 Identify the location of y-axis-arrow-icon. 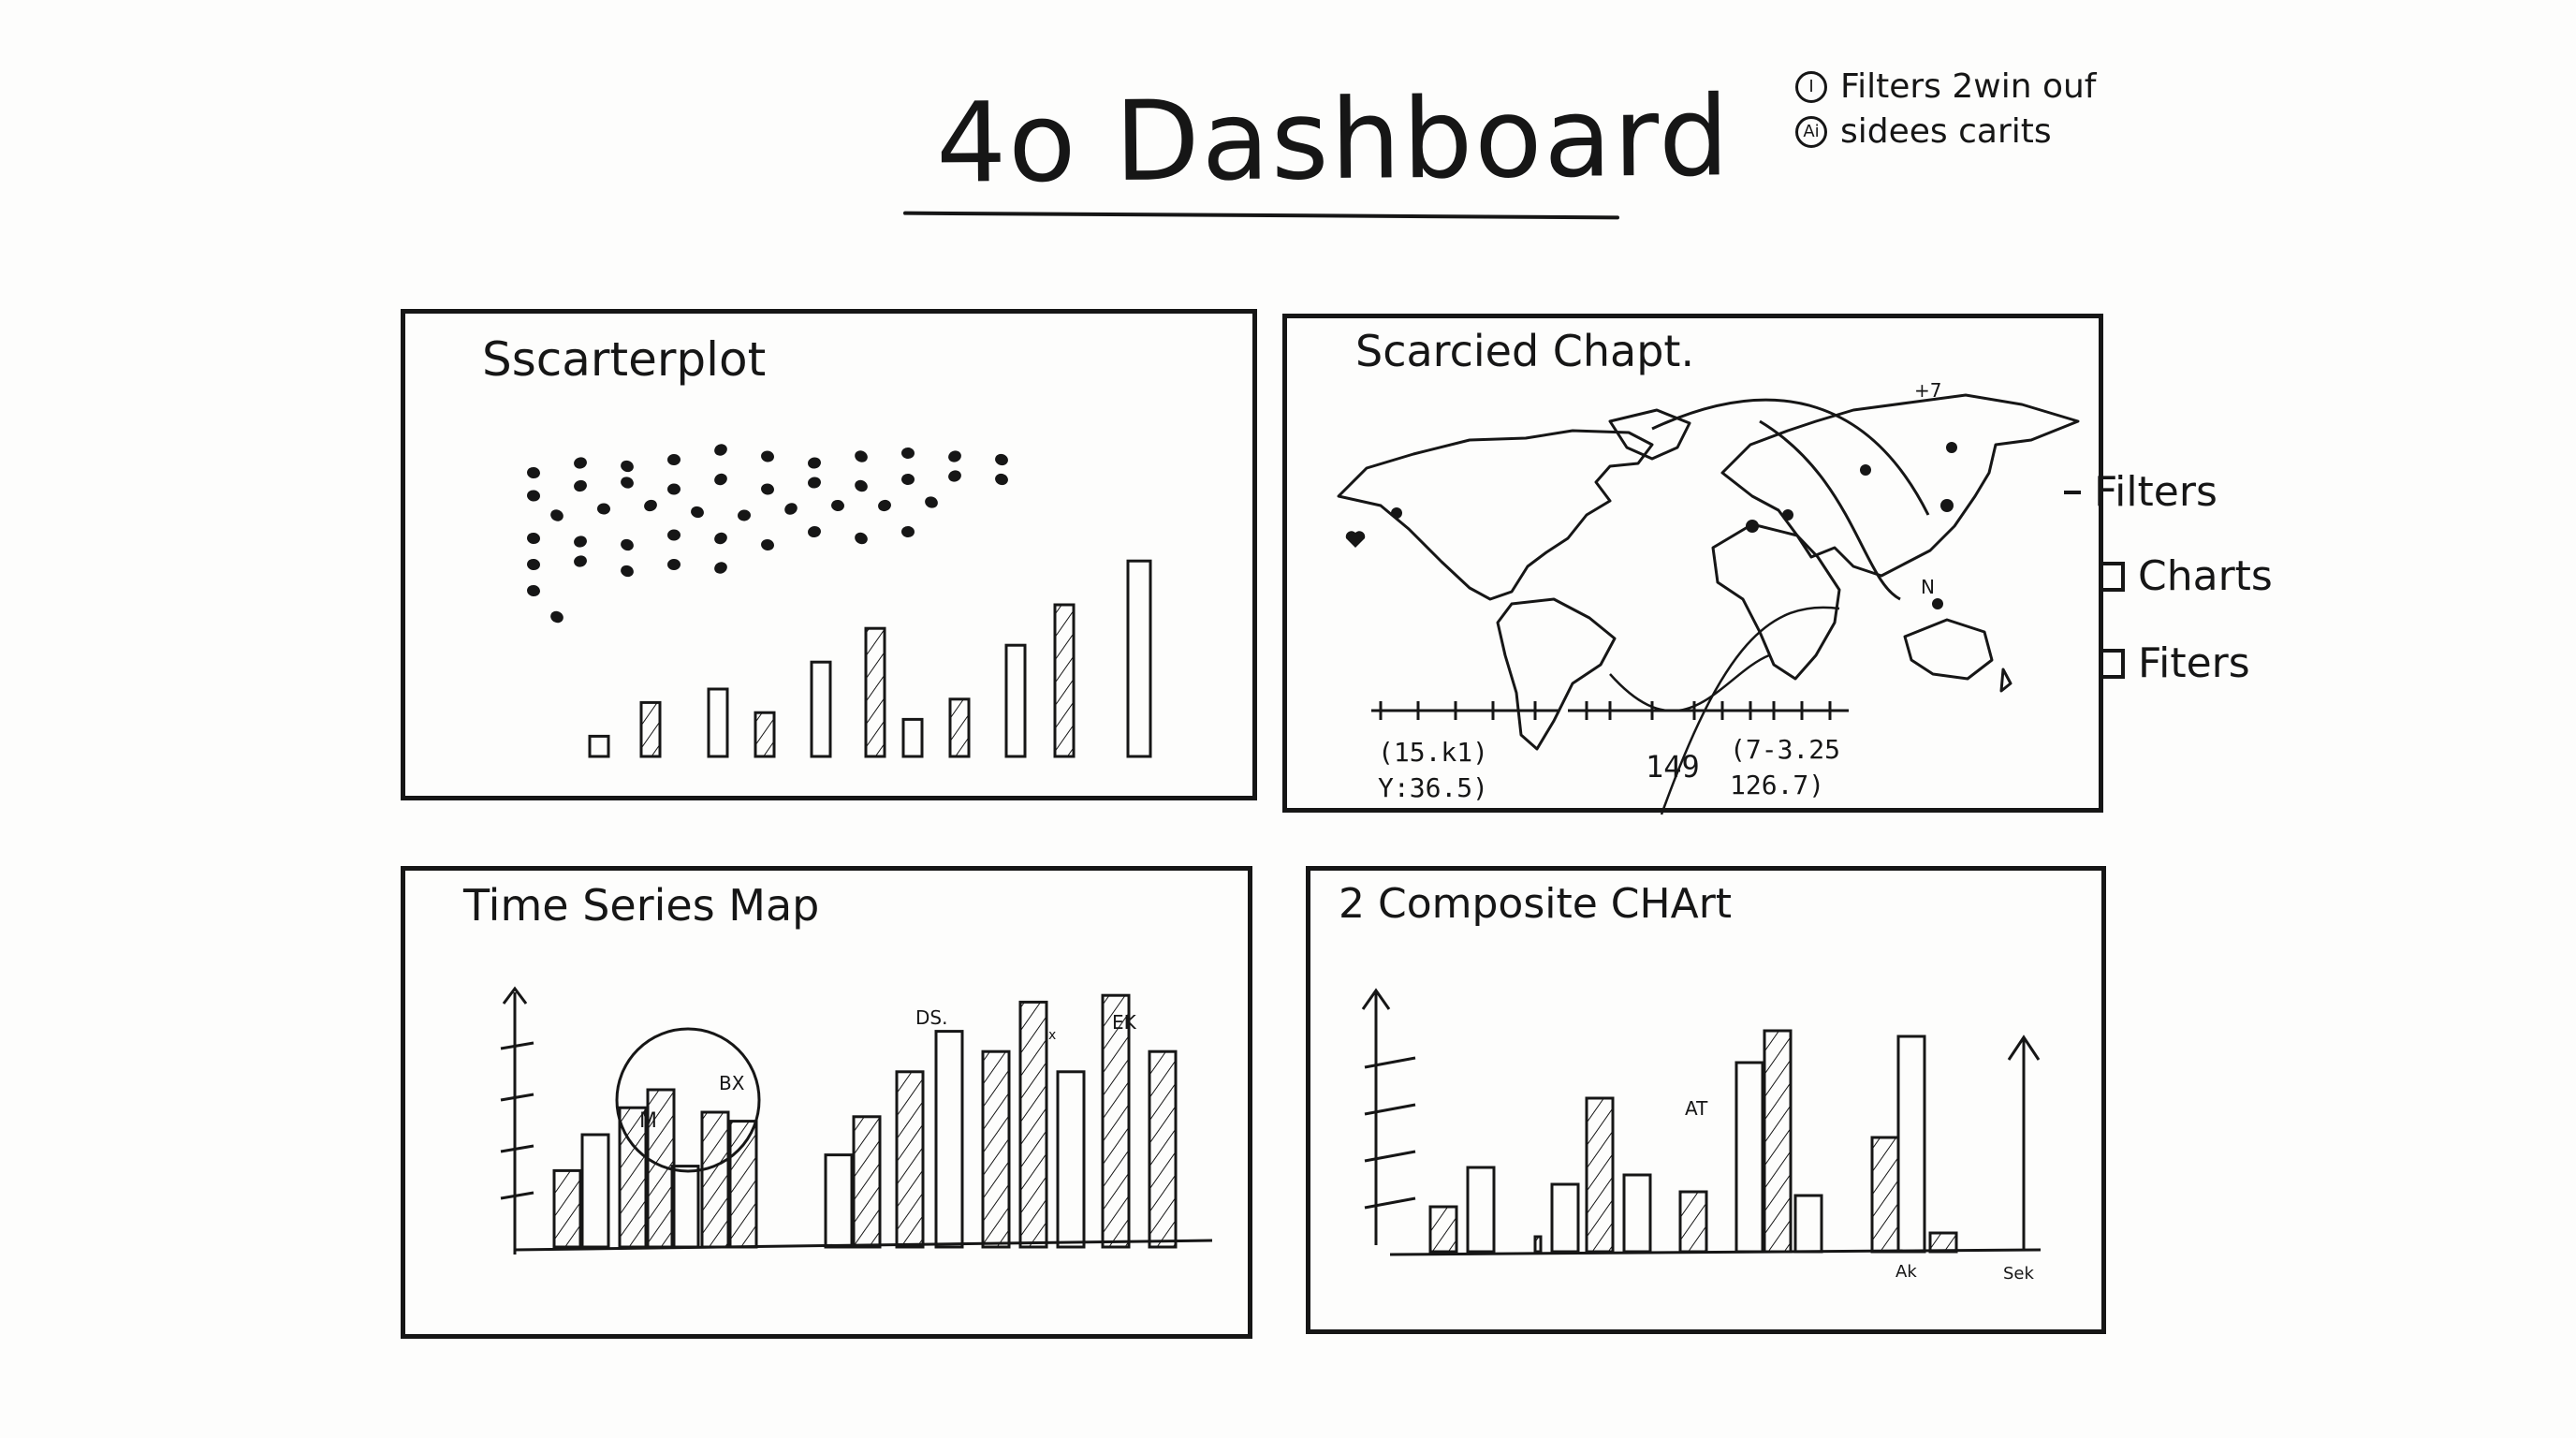
(515, 995).